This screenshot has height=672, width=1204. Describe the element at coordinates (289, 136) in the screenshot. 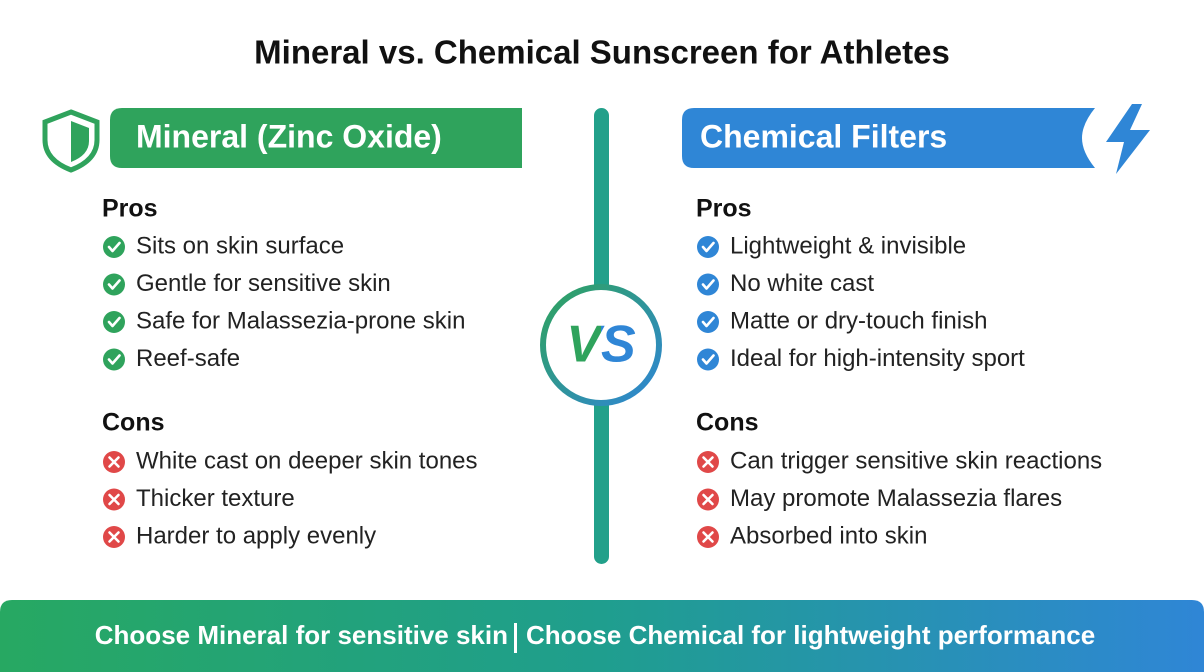

I see `panel-heading: Mineral (Zinc Oxide)` at that location.